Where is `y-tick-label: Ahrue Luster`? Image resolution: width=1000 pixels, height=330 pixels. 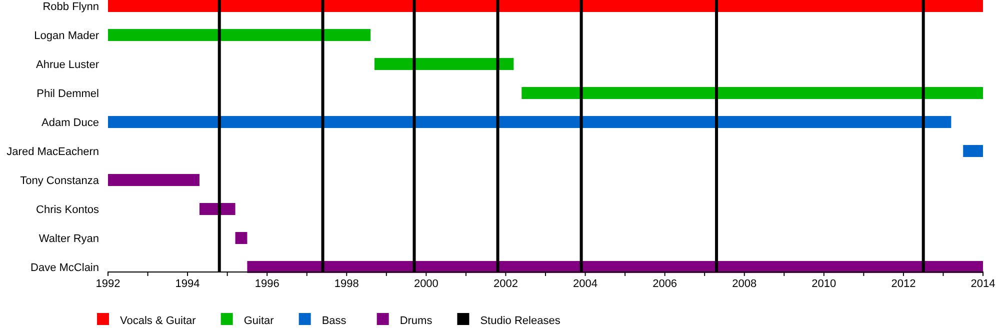 y-tick-label: Ahrue Luster is located at coordinates (68, 64).